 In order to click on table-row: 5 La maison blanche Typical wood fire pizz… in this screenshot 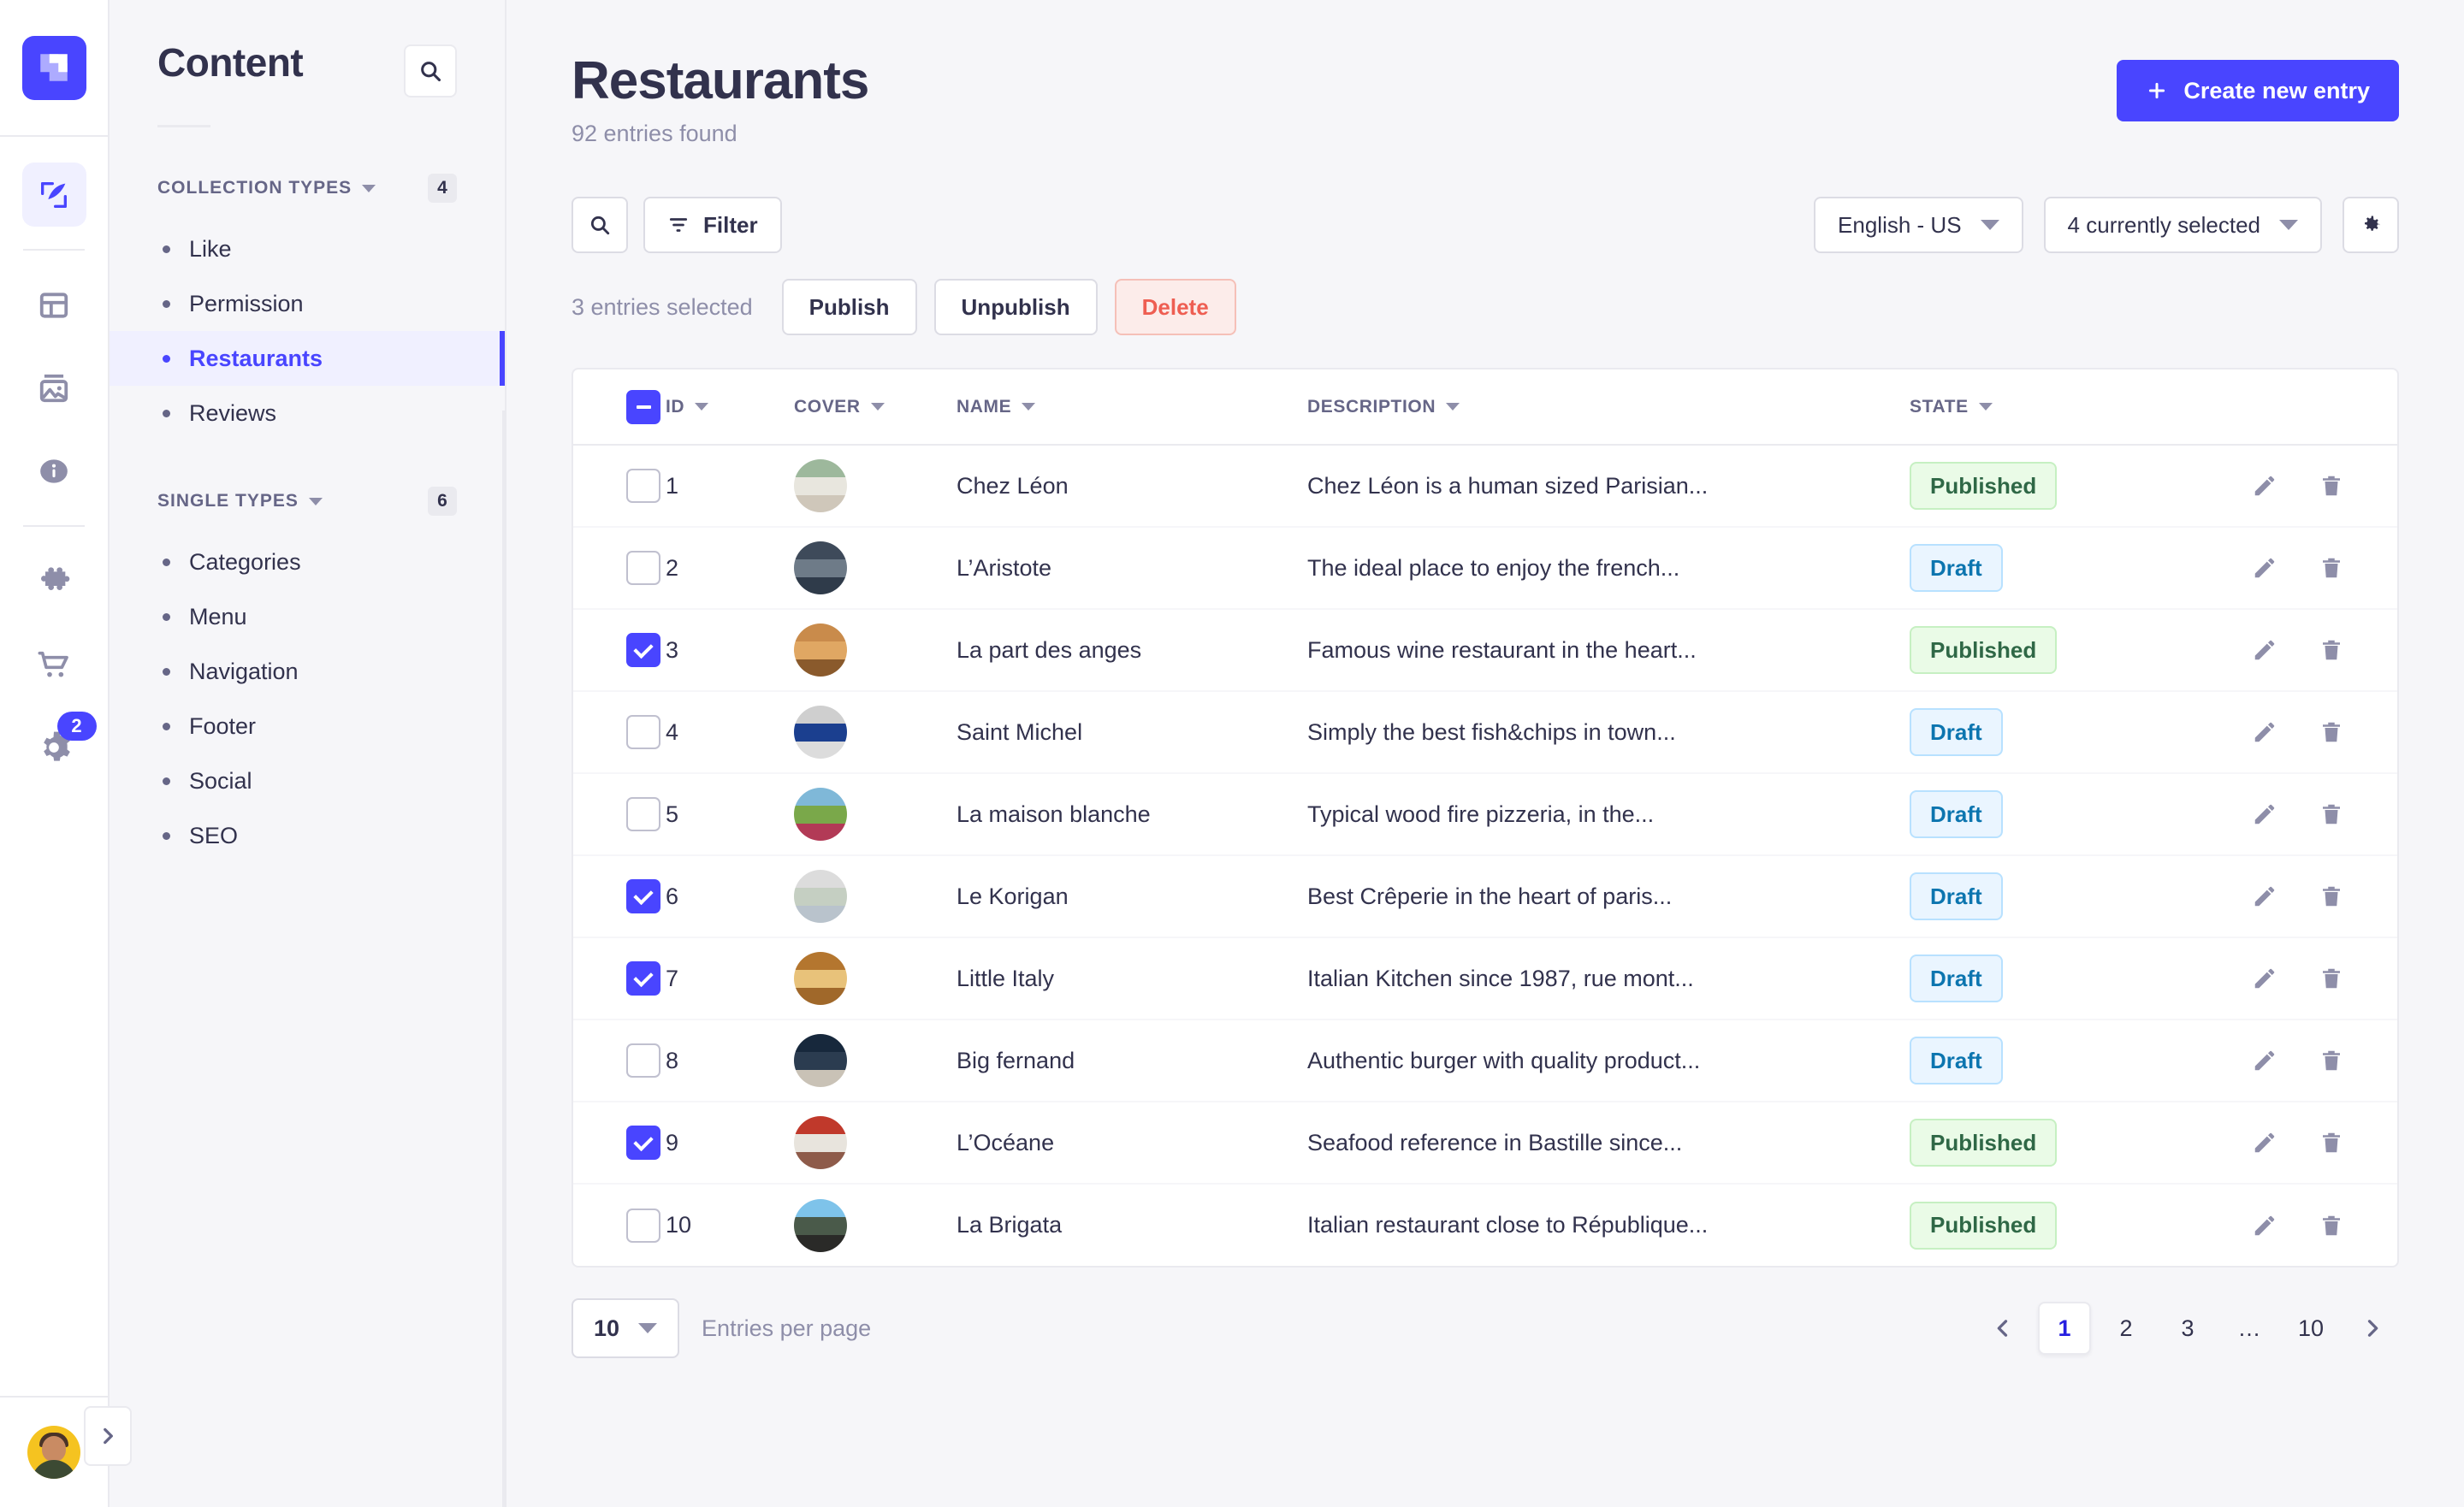, I will do `click(1485, 815)`.